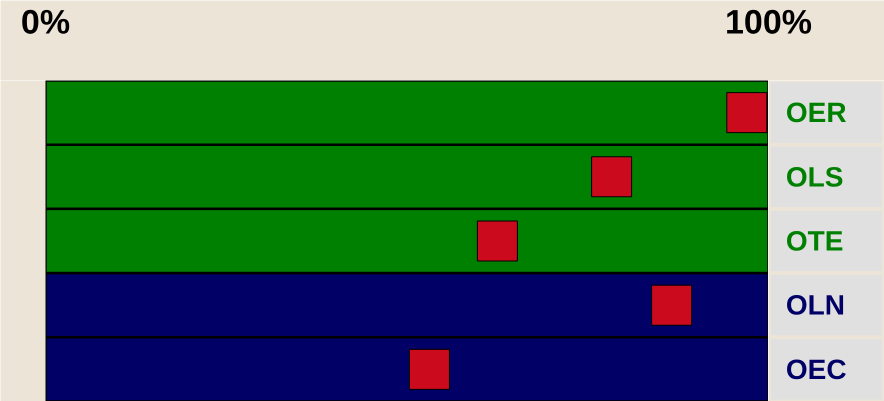 Image resolution: width=884 pixels, height=401 pixels. Describe the element at coordinates (45, 23) in the screenshot. I see `x-tick-label: 0%` at that location.